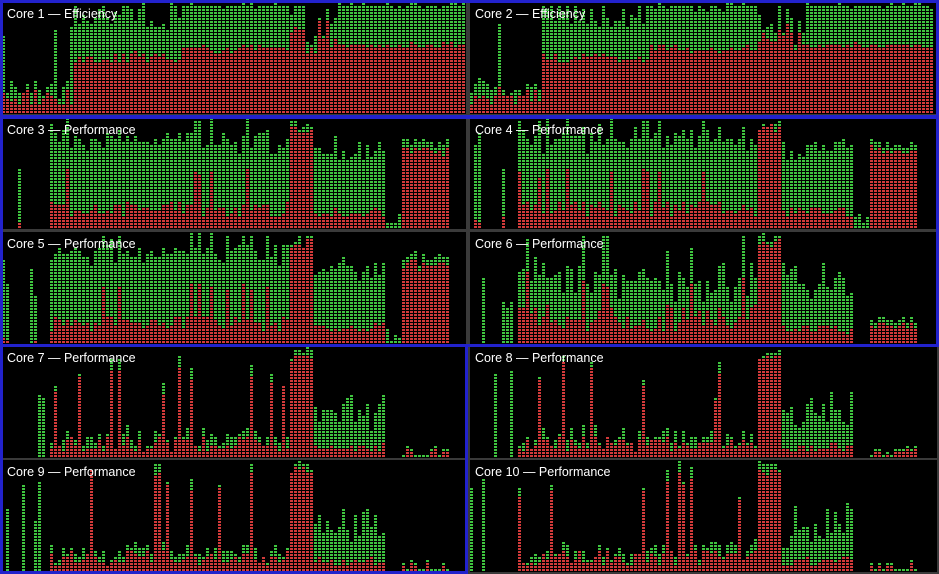  I want to click on core-1-panel: Core 1 — Efficiency, so click(234, 58).